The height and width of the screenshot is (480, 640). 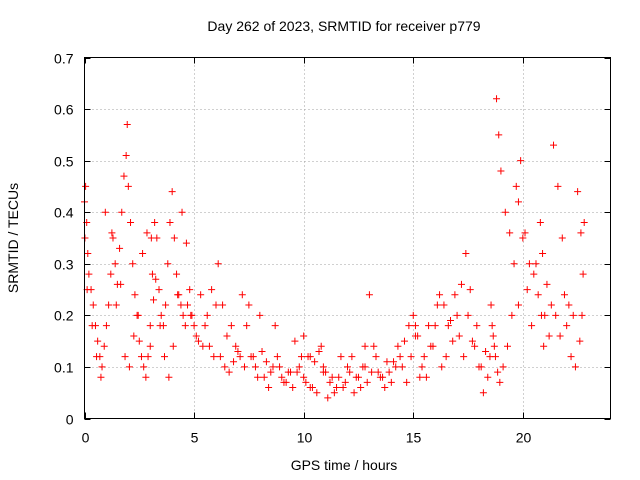 What do you see at coordinates (64, 59) in the screenshot?
I see `y-tick-label: 0.7` at bounding box center [64, 59].